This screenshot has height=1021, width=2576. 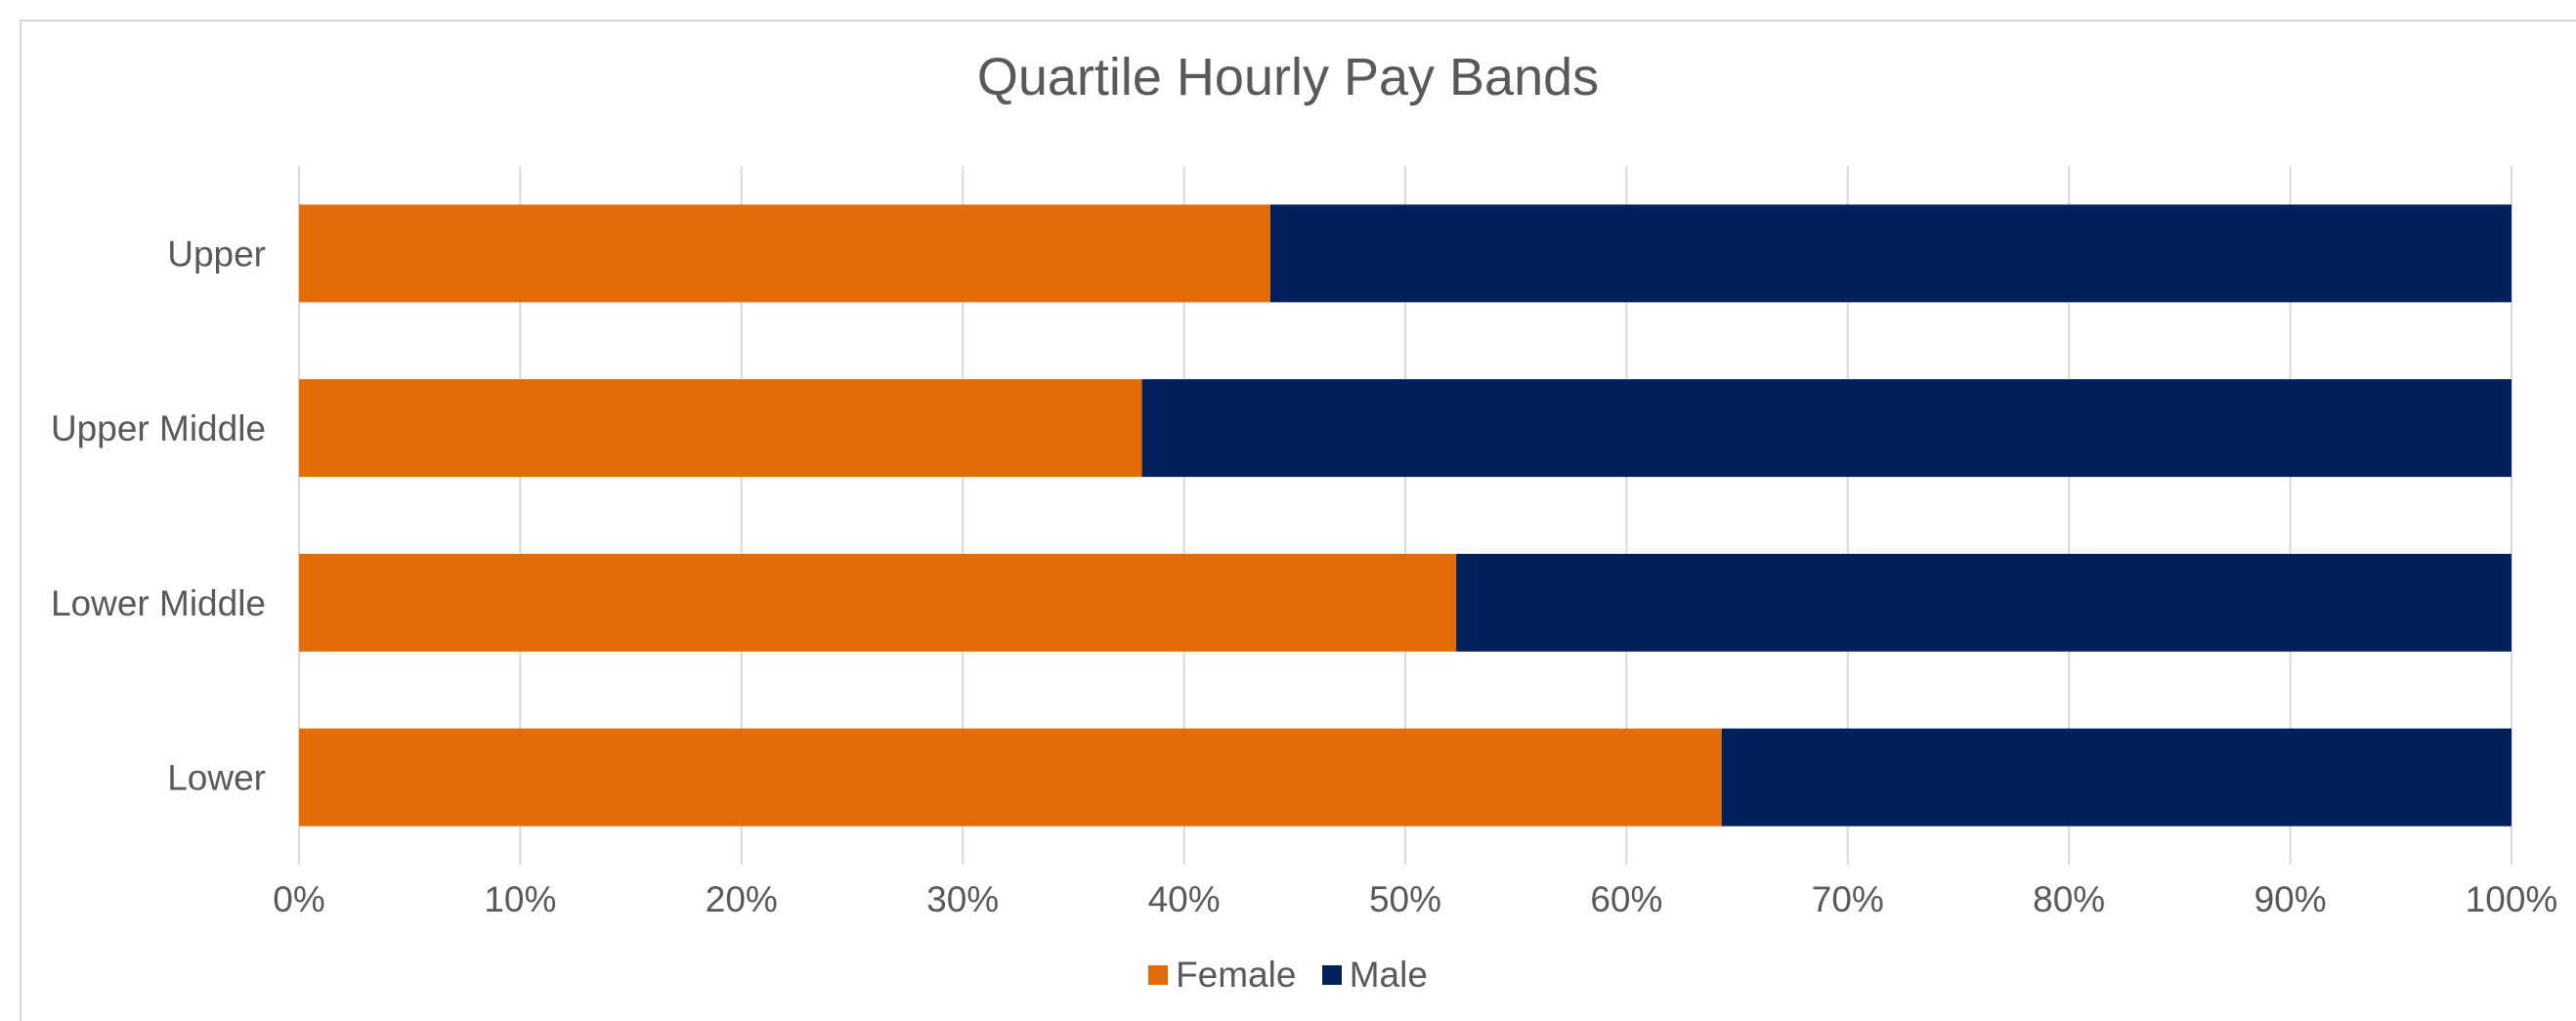 What do you see at coordinates (1405, 899) in the screenshot?
I see `x-tick-label: 50%` at bounding box center [1405, 899].